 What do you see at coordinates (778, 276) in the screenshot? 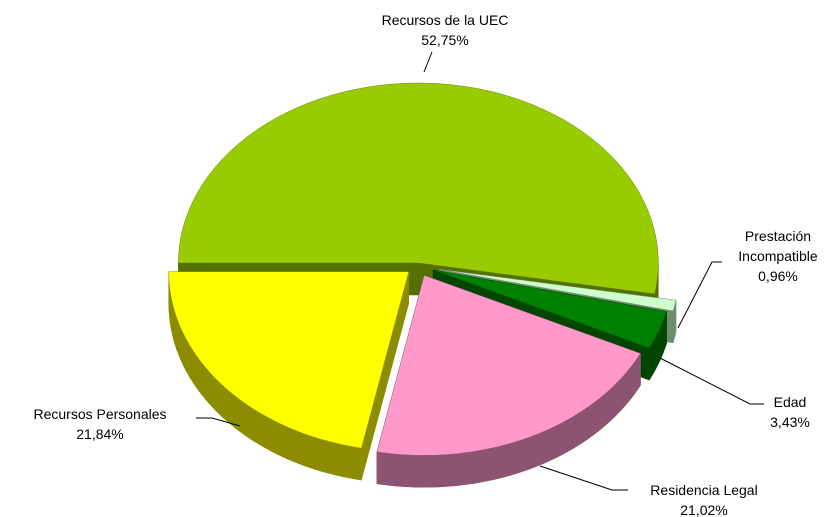
I see `value-label: 0,96%` at bounding box center [778, 276].